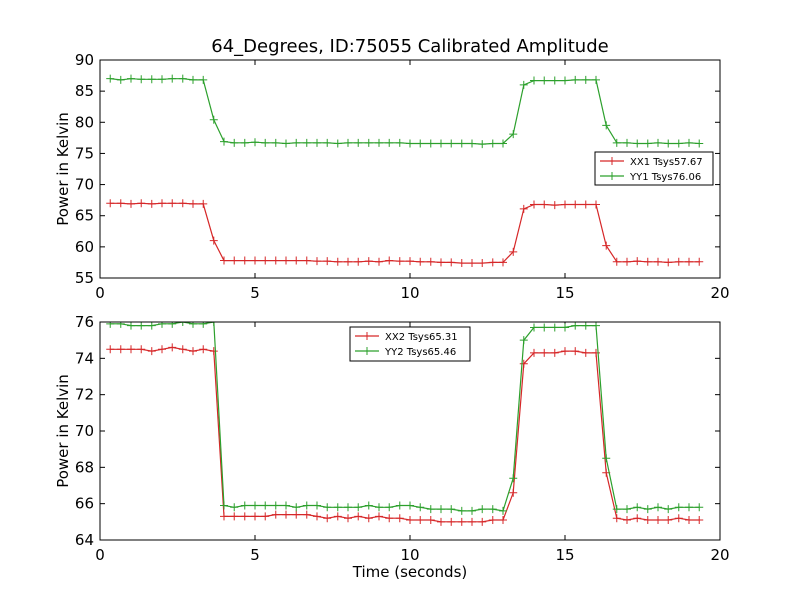 The height and width of the screenshot is (605, 800). Describe the element at coordinates (84, 153) in the screenshot. I see `y-tick-label: 75` at that location.